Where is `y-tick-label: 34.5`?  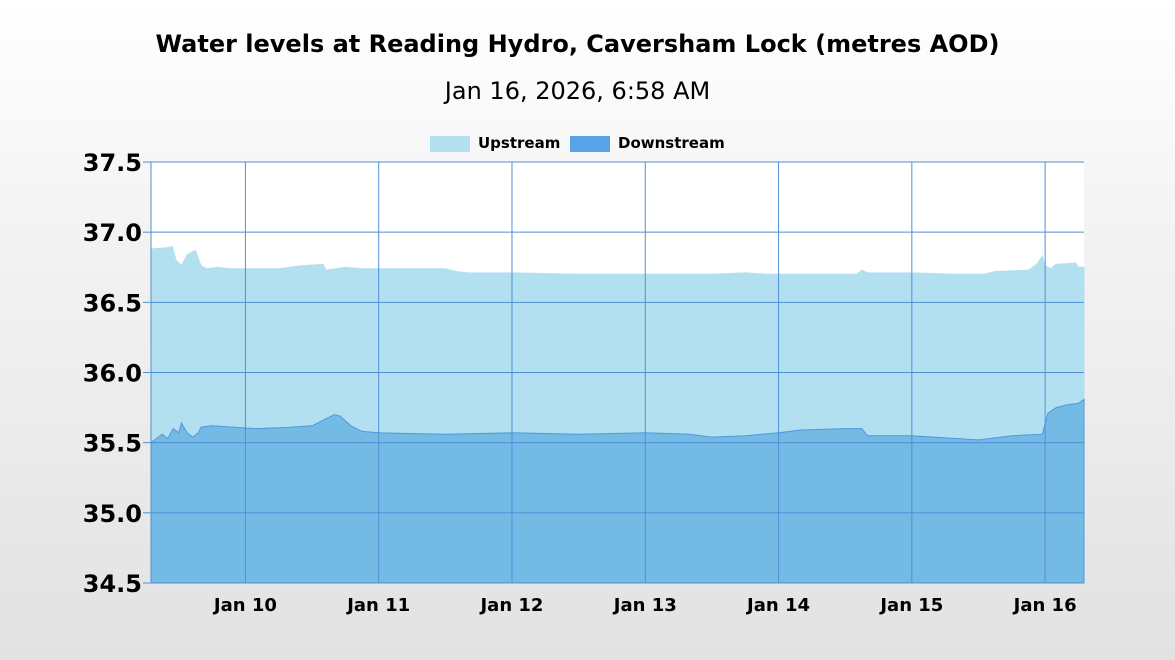
y-tick-label: 34.5 is located at coordinates (112, 584).